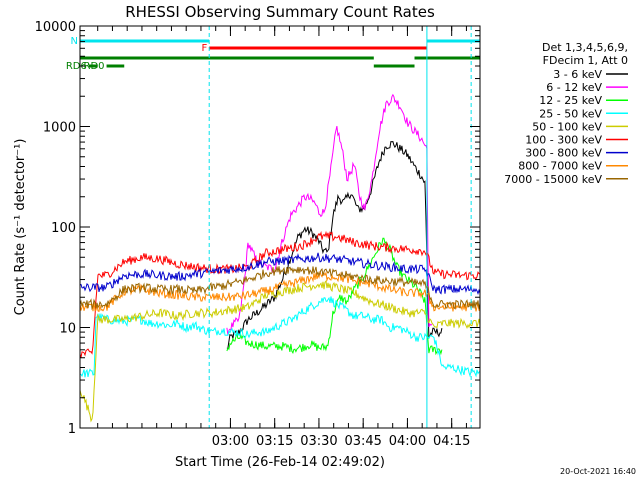 The width and height of the screenshot is (640, 480). I want to click on y-tick-label-0: 1, so click(72, 429).